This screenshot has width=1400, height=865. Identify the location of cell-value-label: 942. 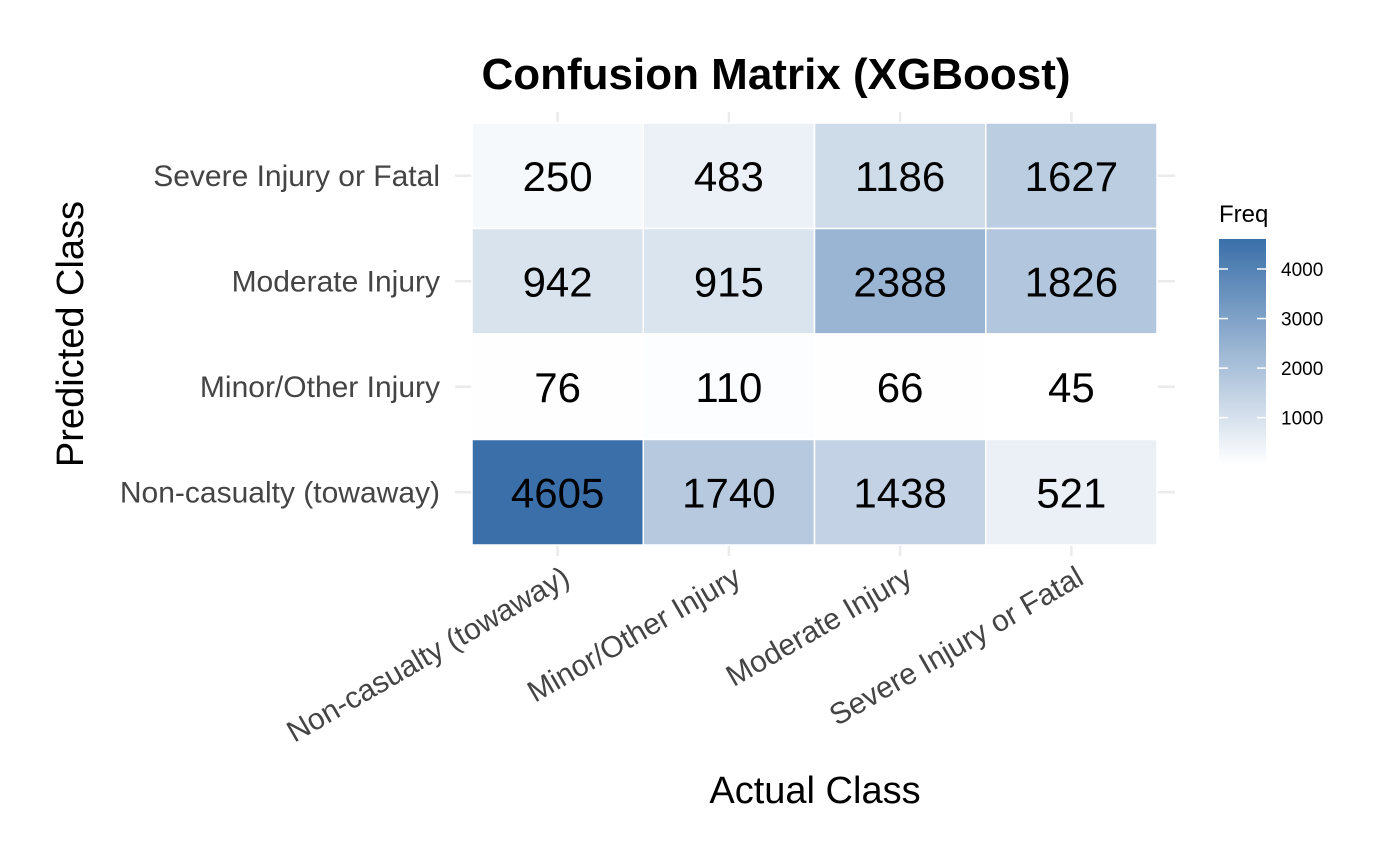
(558, 281).